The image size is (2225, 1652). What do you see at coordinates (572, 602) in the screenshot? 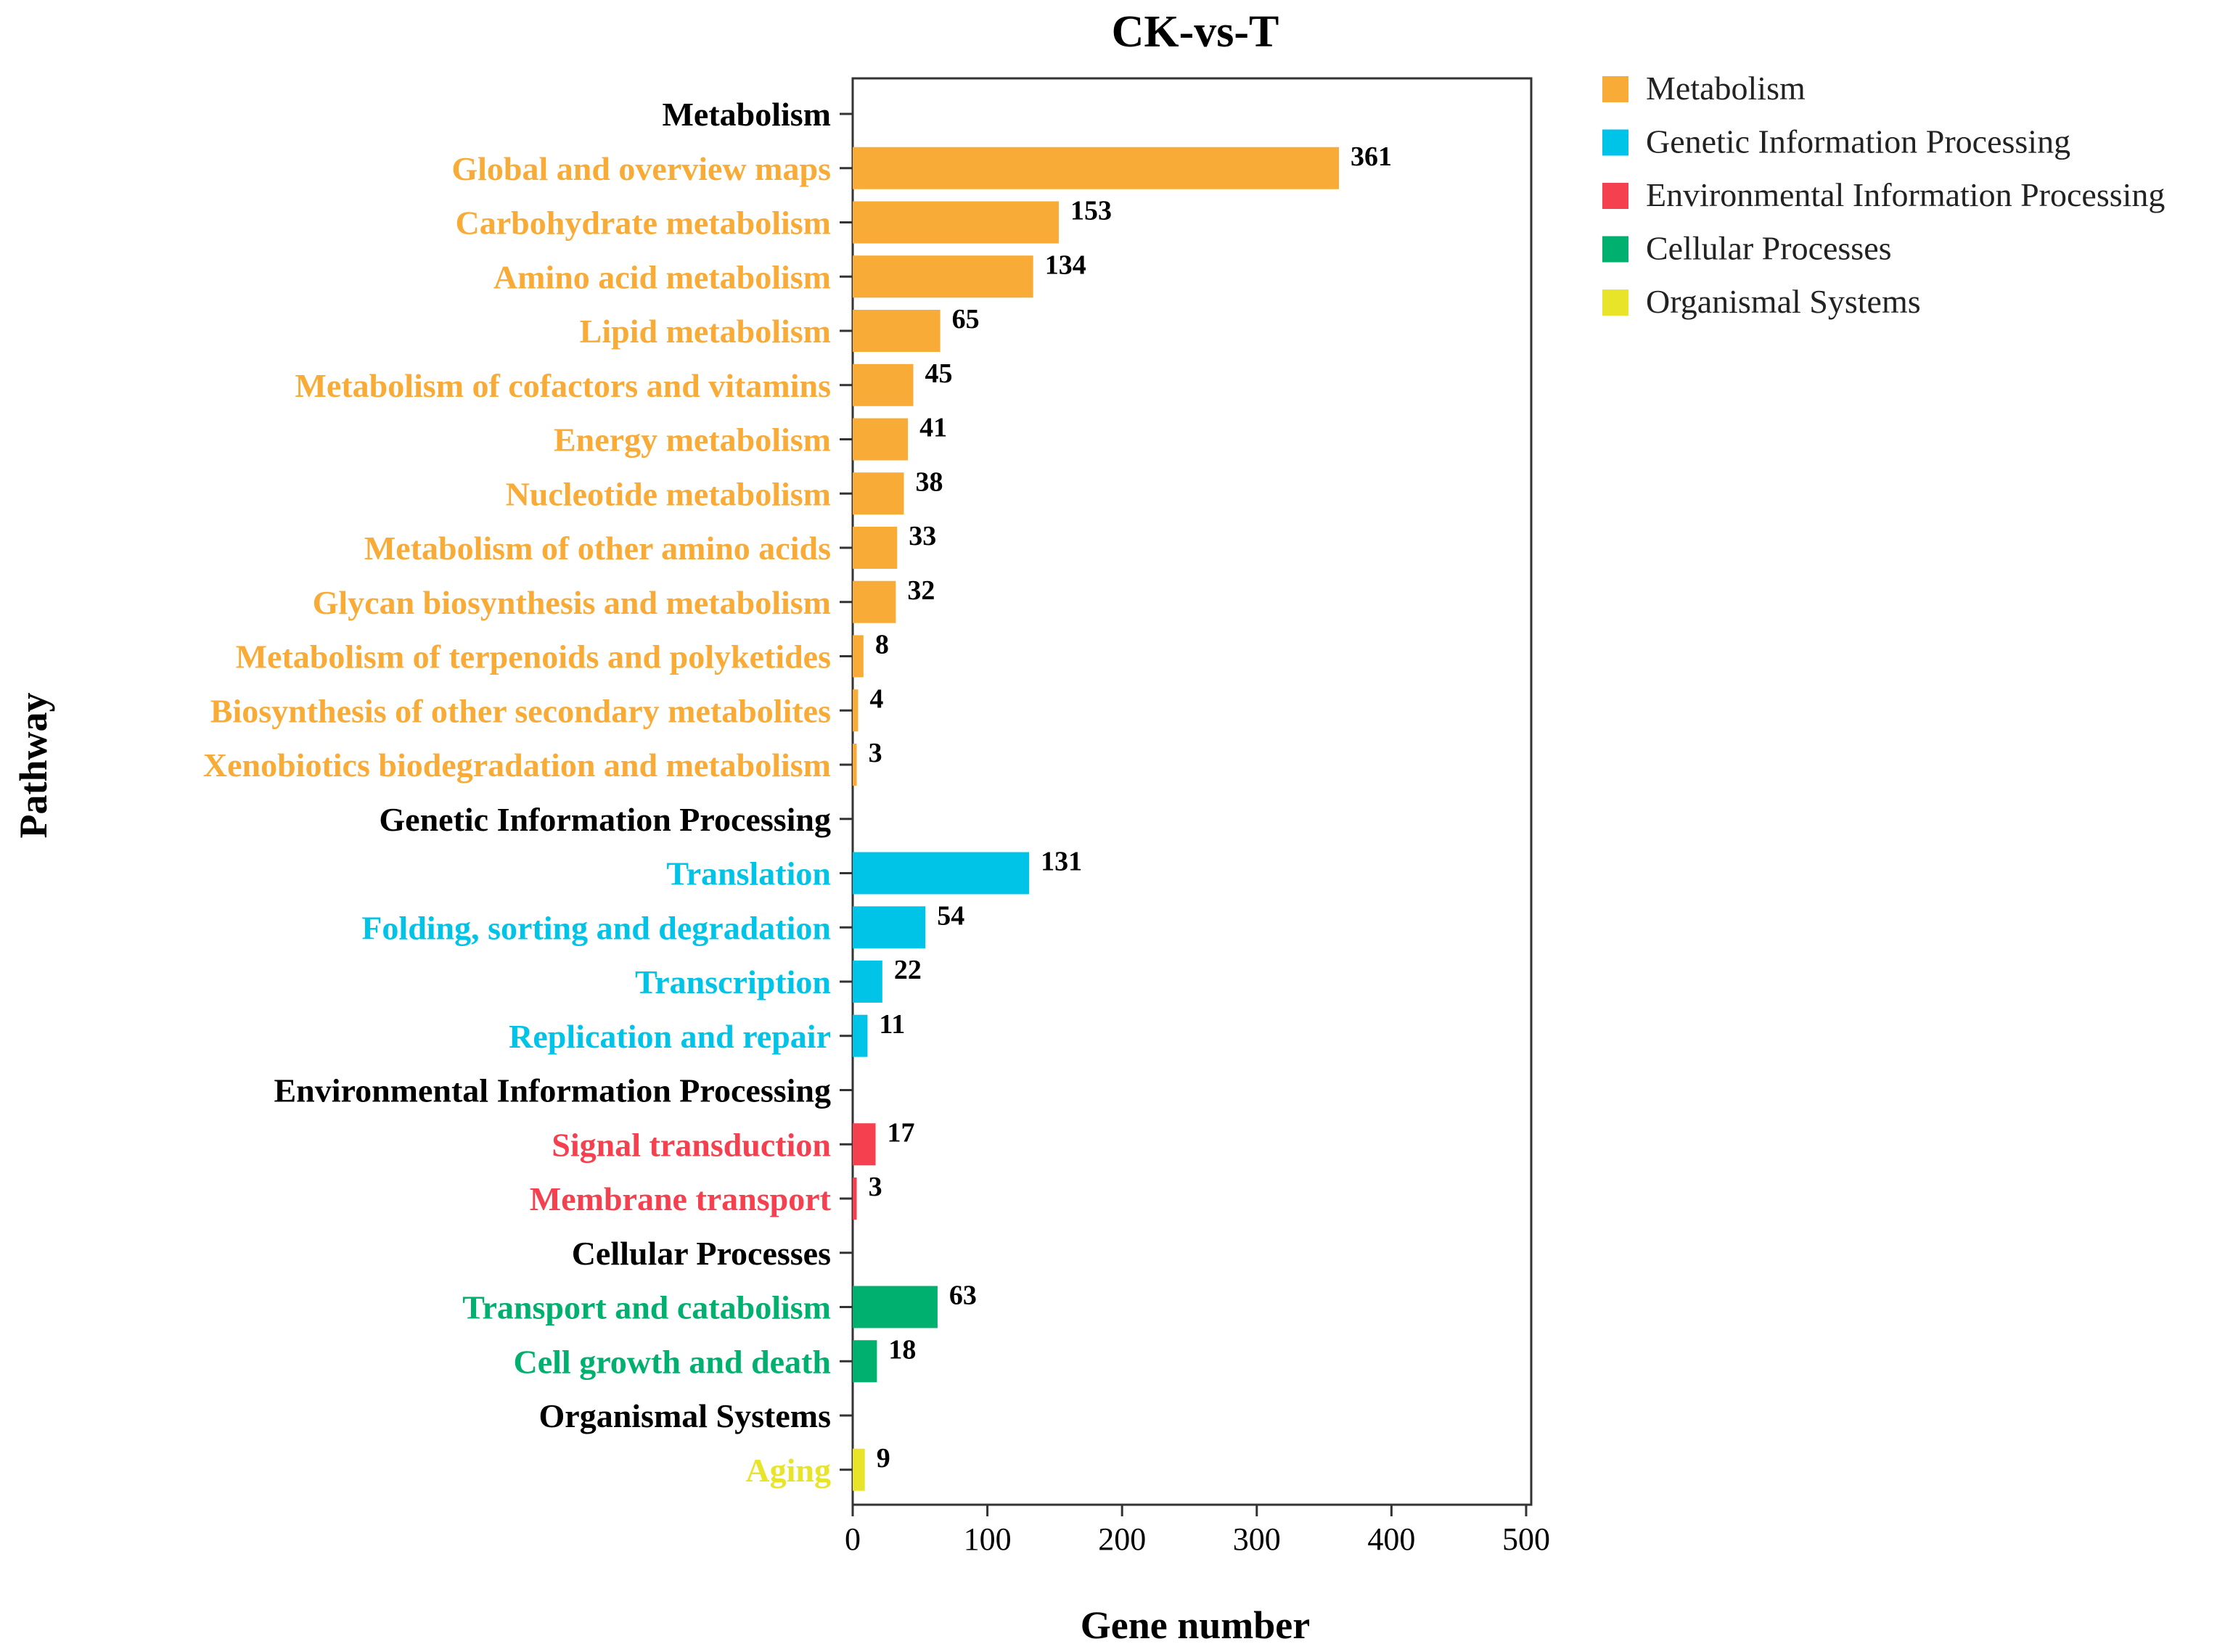
I see `category-label: Glycan biosynthesis and metabolism` at bounding box center [572, 602].